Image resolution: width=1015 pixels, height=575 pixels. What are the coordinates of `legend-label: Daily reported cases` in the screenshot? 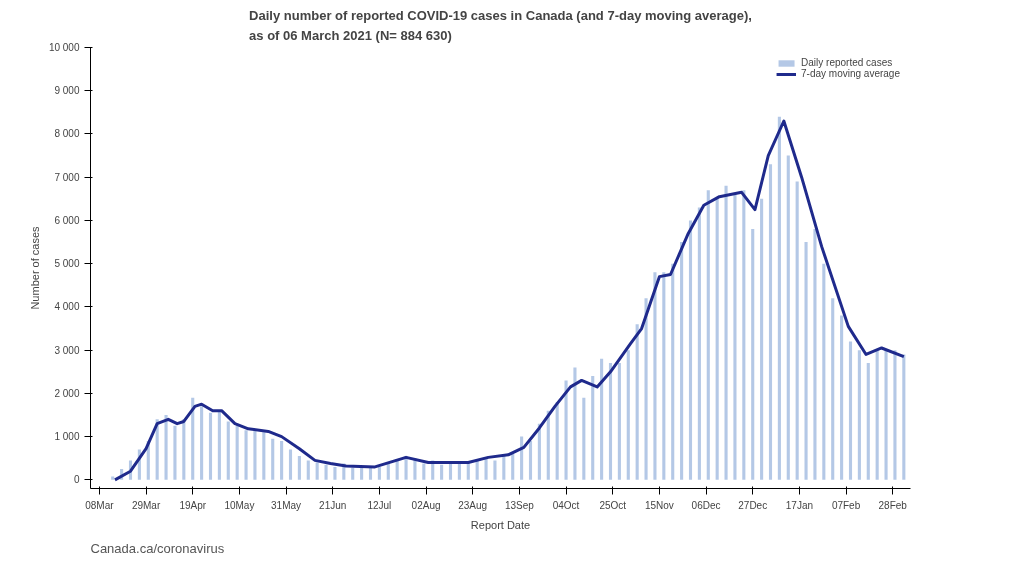 It's located at (847, 62).